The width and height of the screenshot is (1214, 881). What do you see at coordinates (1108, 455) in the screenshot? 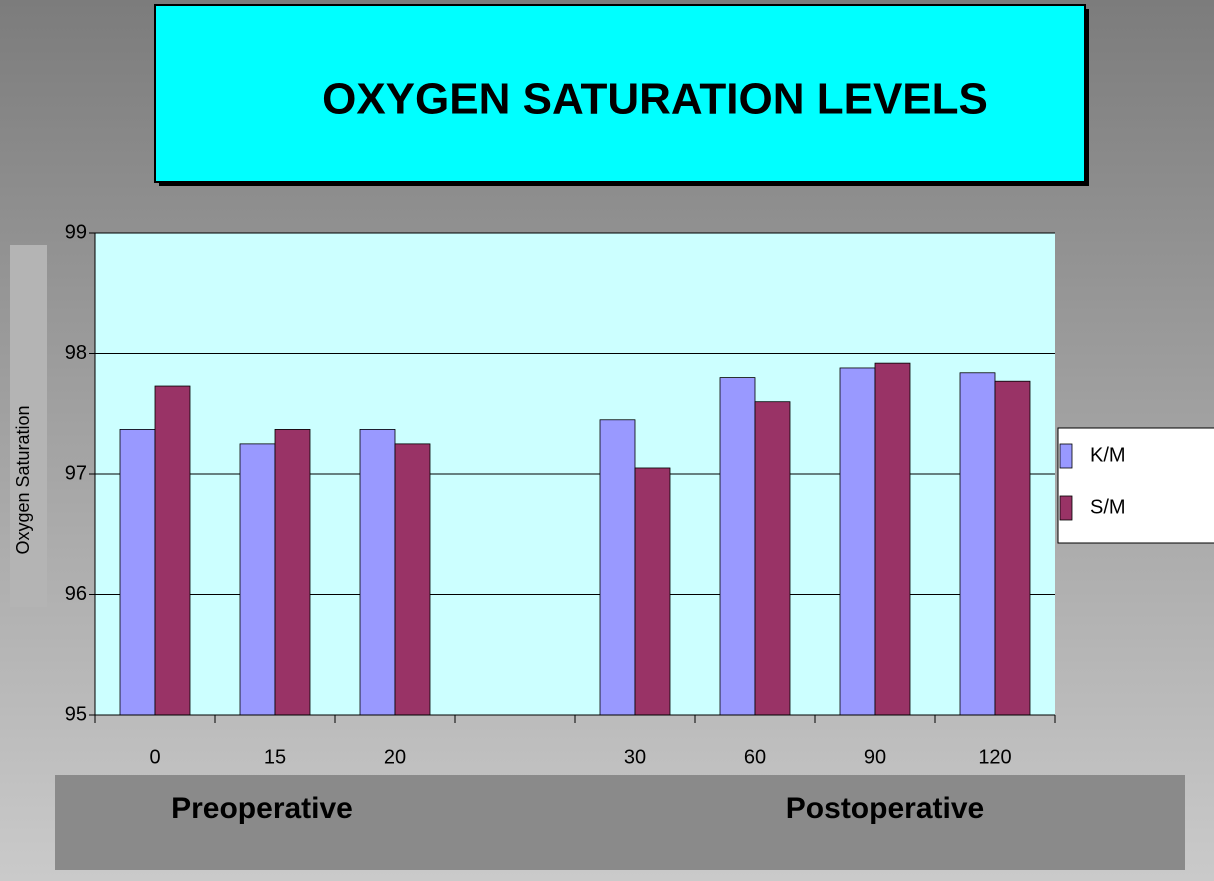
I see `legend-label: K/M` at bounding box center [1108, 455].